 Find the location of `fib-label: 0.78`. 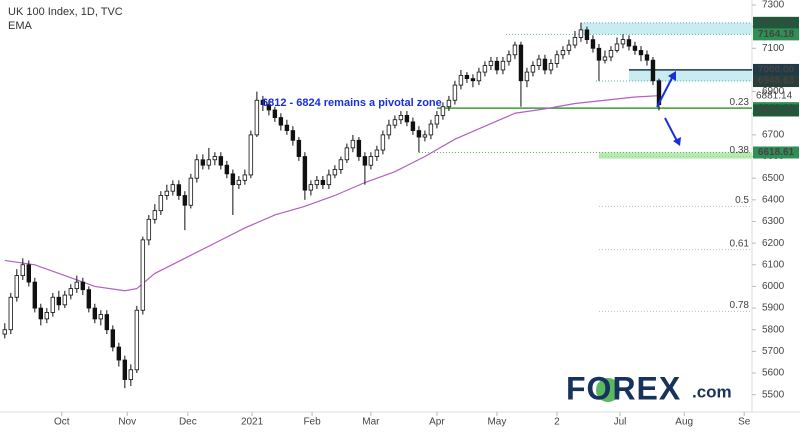

fib-label: 0.78 is located at coordinates (740, 305).